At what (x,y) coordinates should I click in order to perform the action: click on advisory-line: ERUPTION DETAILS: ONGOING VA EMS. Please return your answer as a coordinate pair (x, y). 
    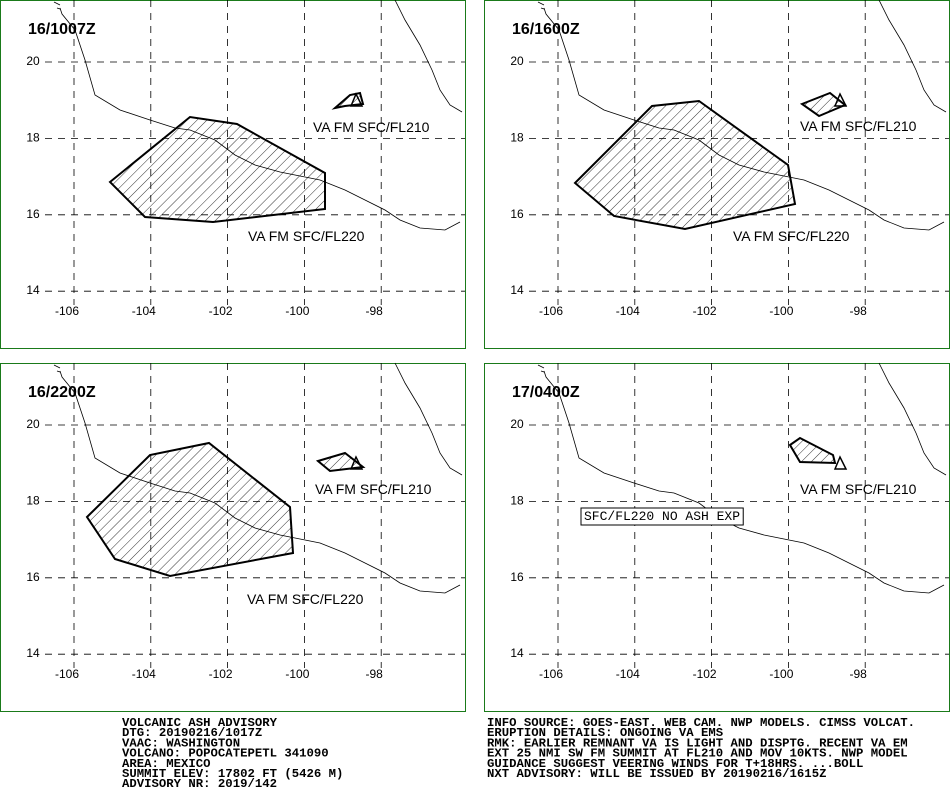
    Looking at the image, I should click on (605, 733).